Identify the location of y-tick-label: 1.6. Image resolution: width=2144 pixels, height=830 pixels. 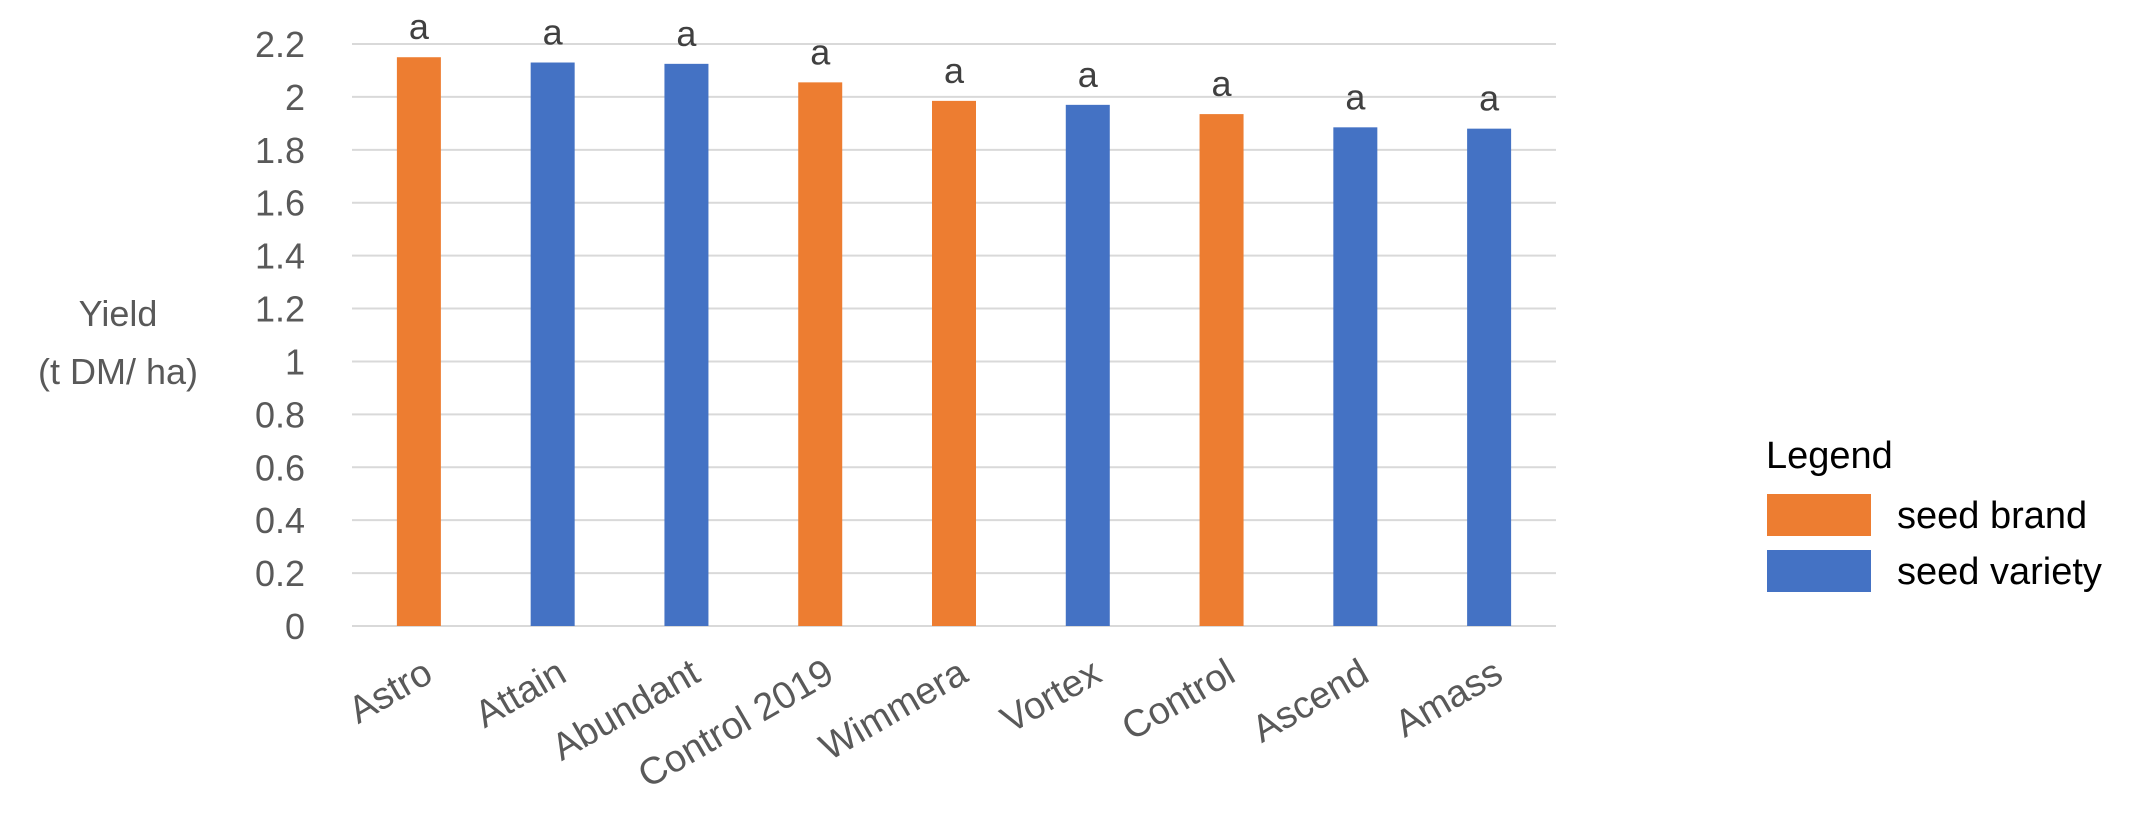
(280, 203).